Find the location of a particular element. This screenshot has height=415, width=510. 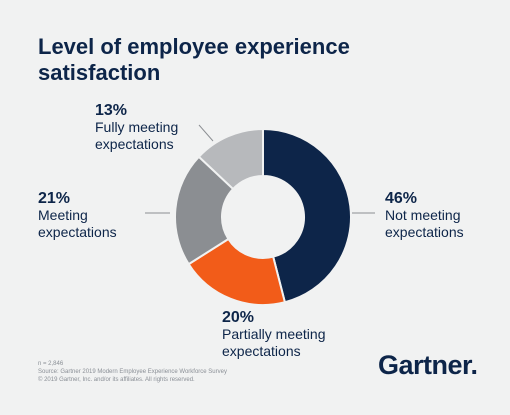

gartner-logo: Gartner. is located at coordinates (428, 365).